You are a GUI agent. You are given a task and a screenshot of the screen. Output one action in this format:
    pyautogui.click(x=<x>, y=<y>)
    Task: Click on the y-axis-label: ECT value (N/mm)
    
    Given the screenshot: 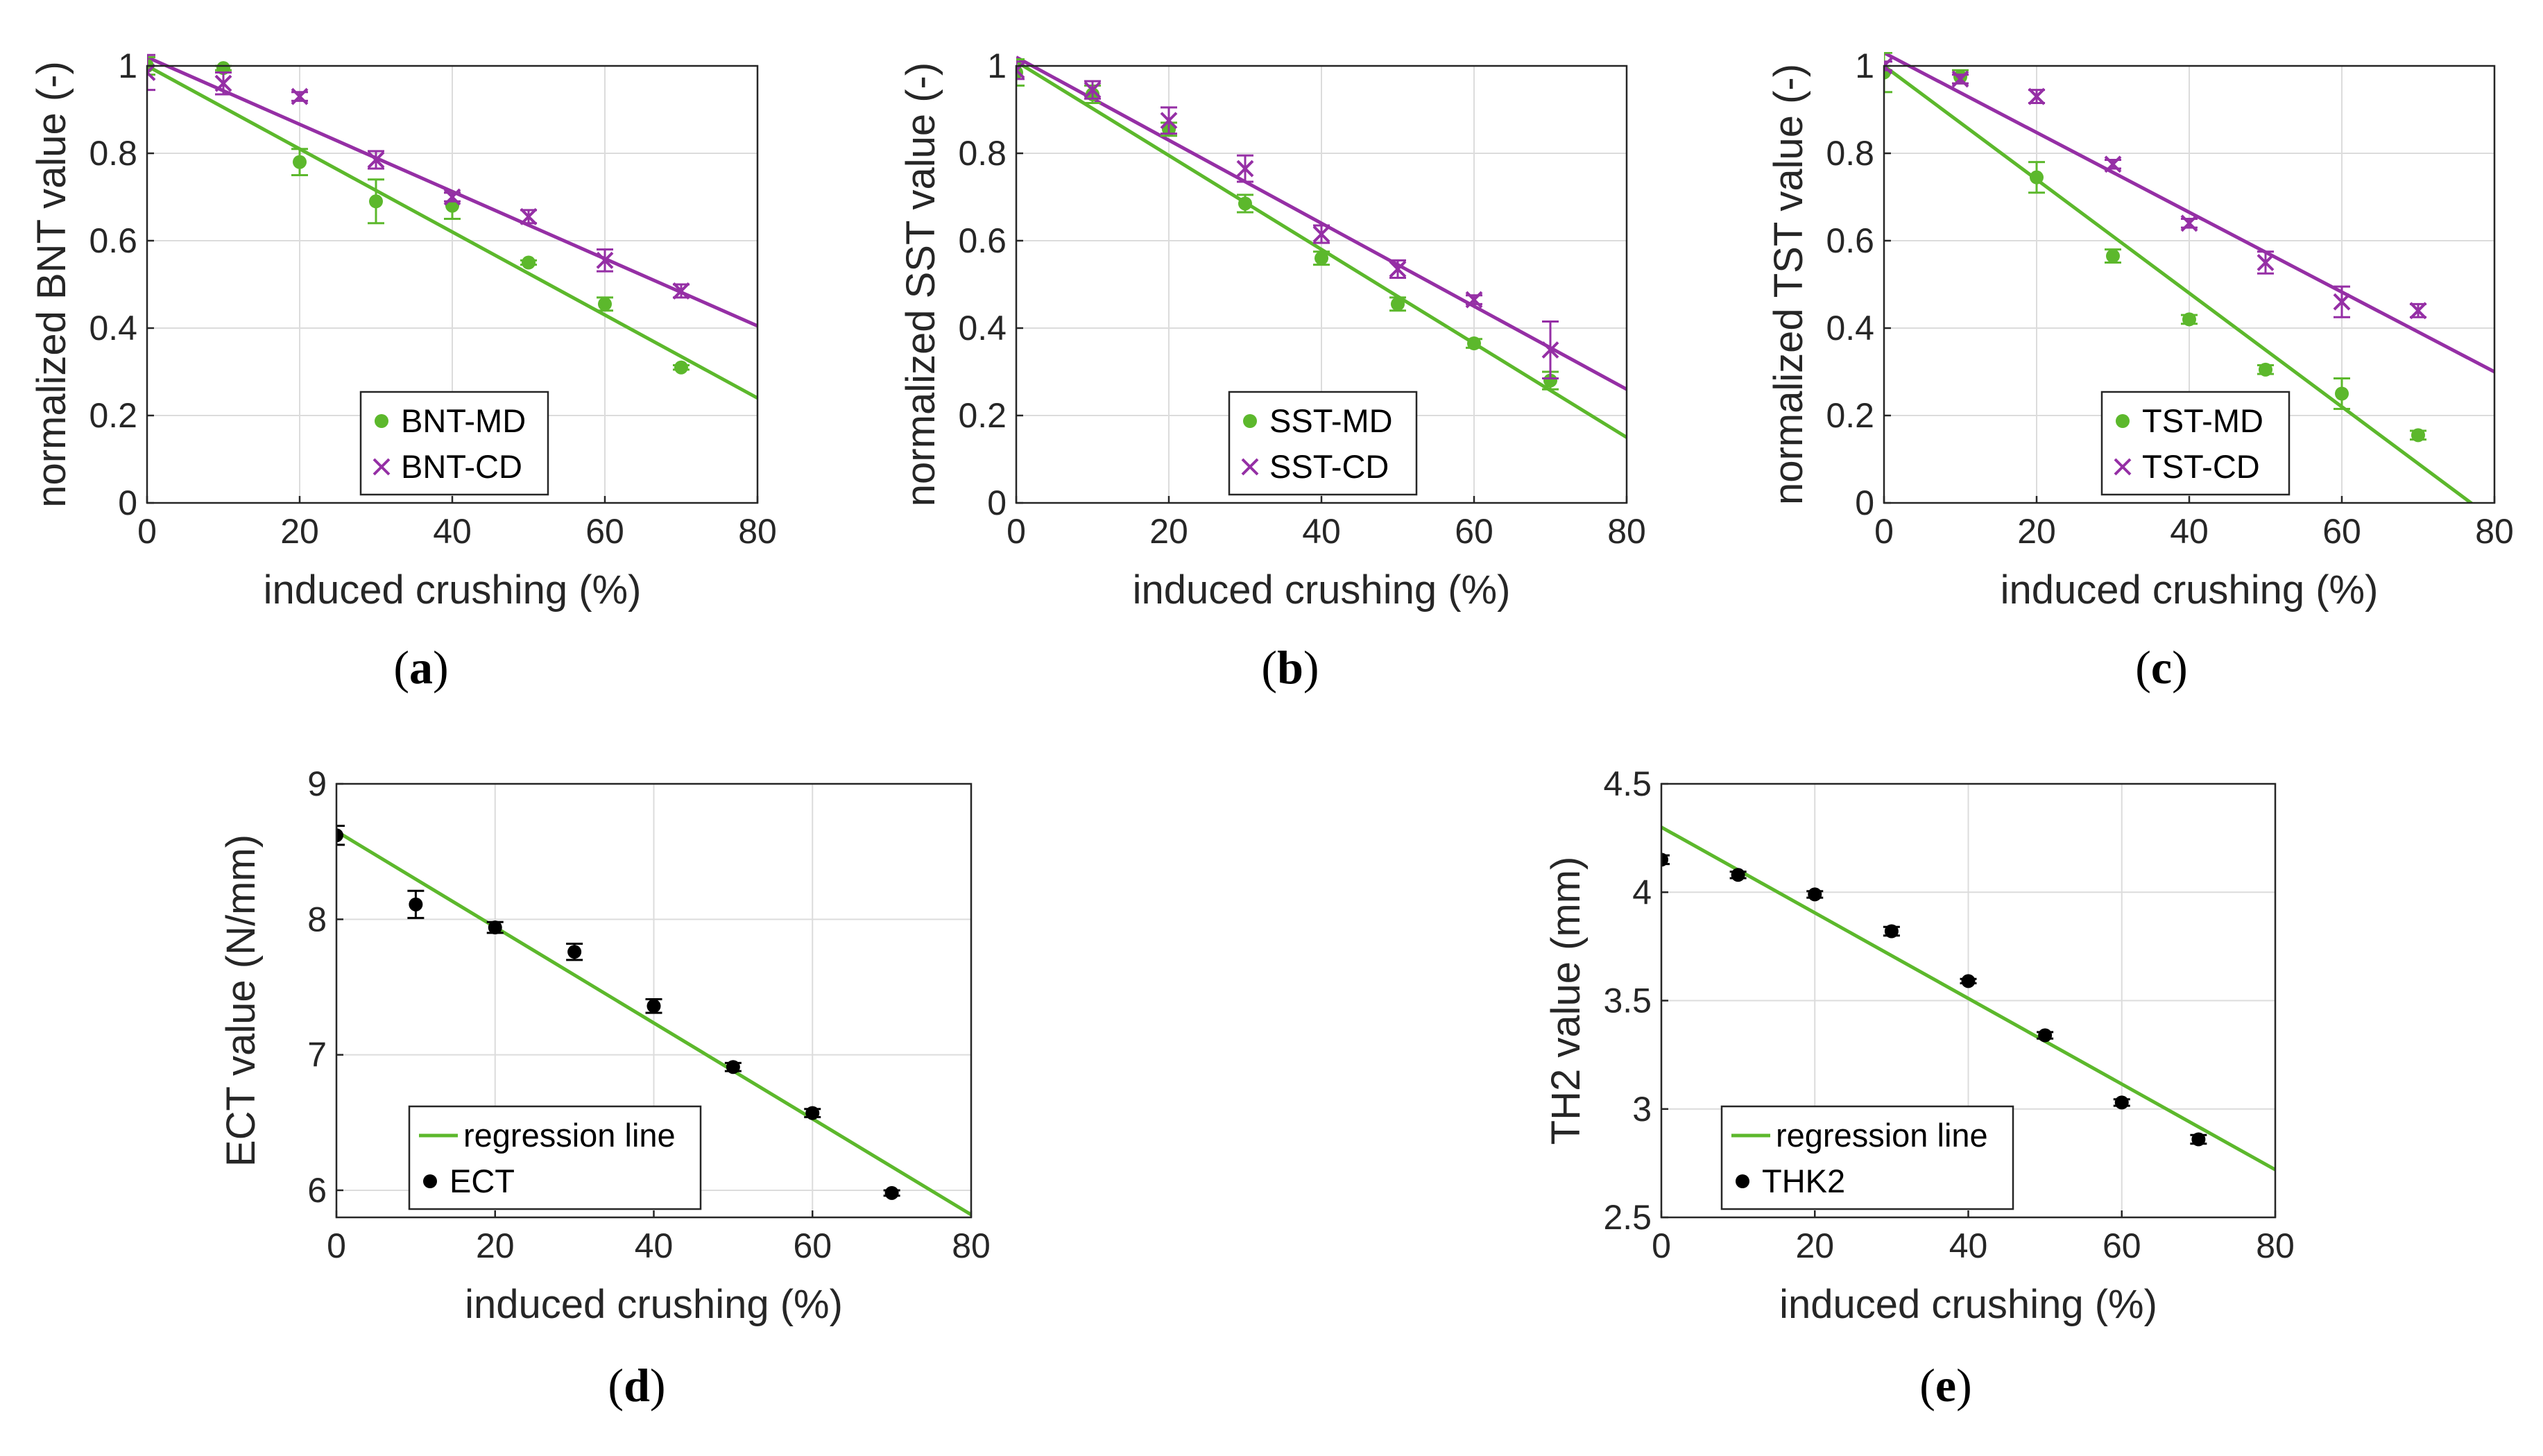 What is the action you would take?
    pyautogui.click(x=242, y=1000)
    